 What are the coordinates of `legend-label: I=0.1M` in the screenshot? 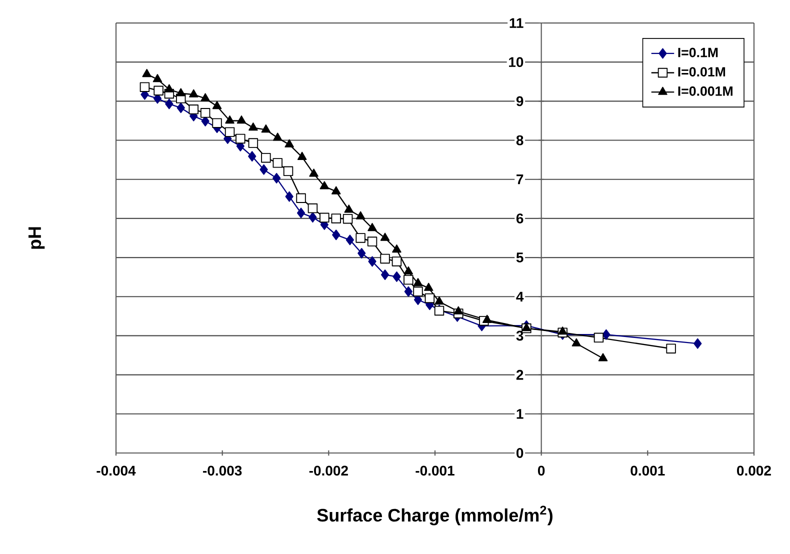 It's located at (698, 53).